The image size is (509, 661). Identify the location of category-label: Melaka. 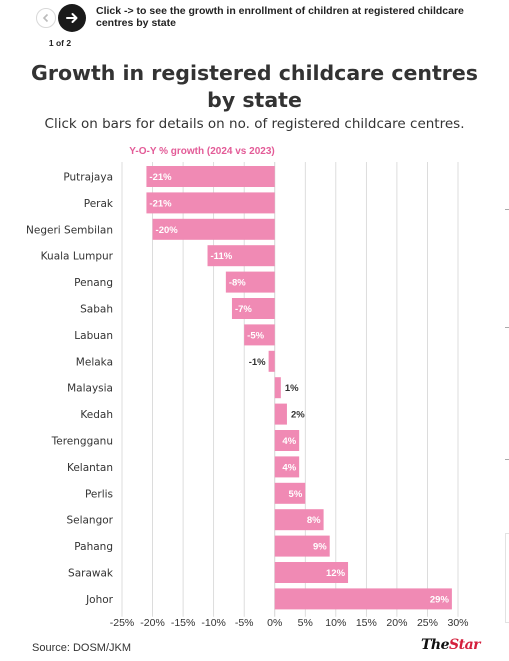
(94, 362).